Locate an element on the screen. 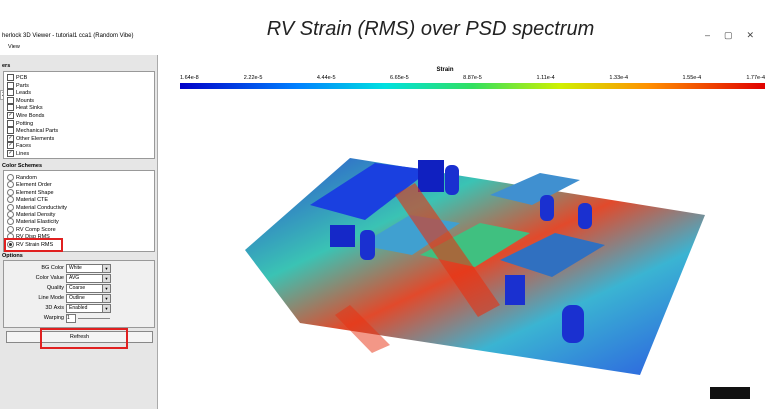 The height and width of the screenshot is (409, 781). scheme-label: RV Disp RMS is located at coordinates (33, 237).